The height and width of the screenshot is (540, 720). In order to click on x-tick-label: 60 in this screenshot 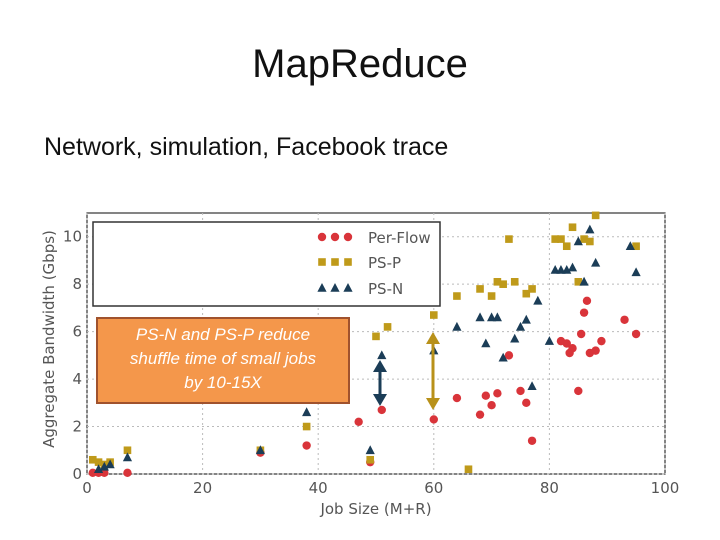, I will do `click(433, 488)`.